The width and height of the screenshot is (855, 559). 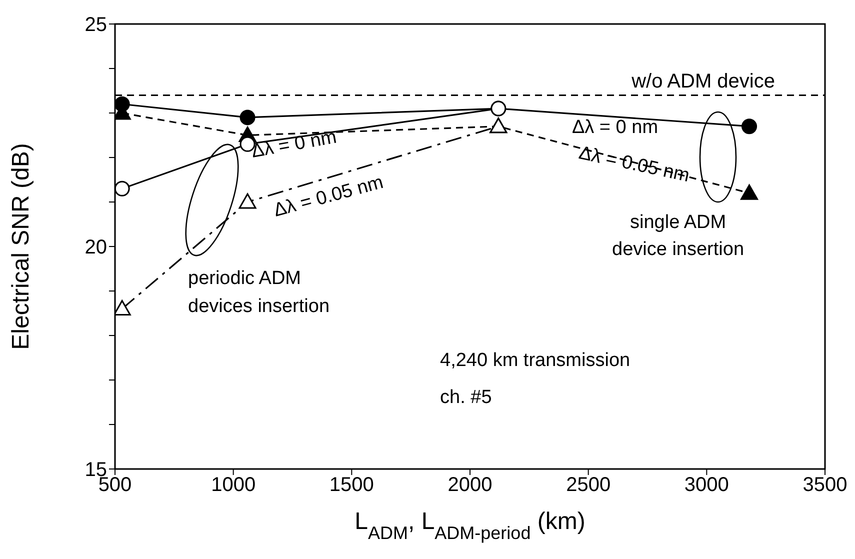 I want to click on x-axis-title: L$_{ADM}$, L$_{ADM-period}$ (km), so click(x=470, y=525).